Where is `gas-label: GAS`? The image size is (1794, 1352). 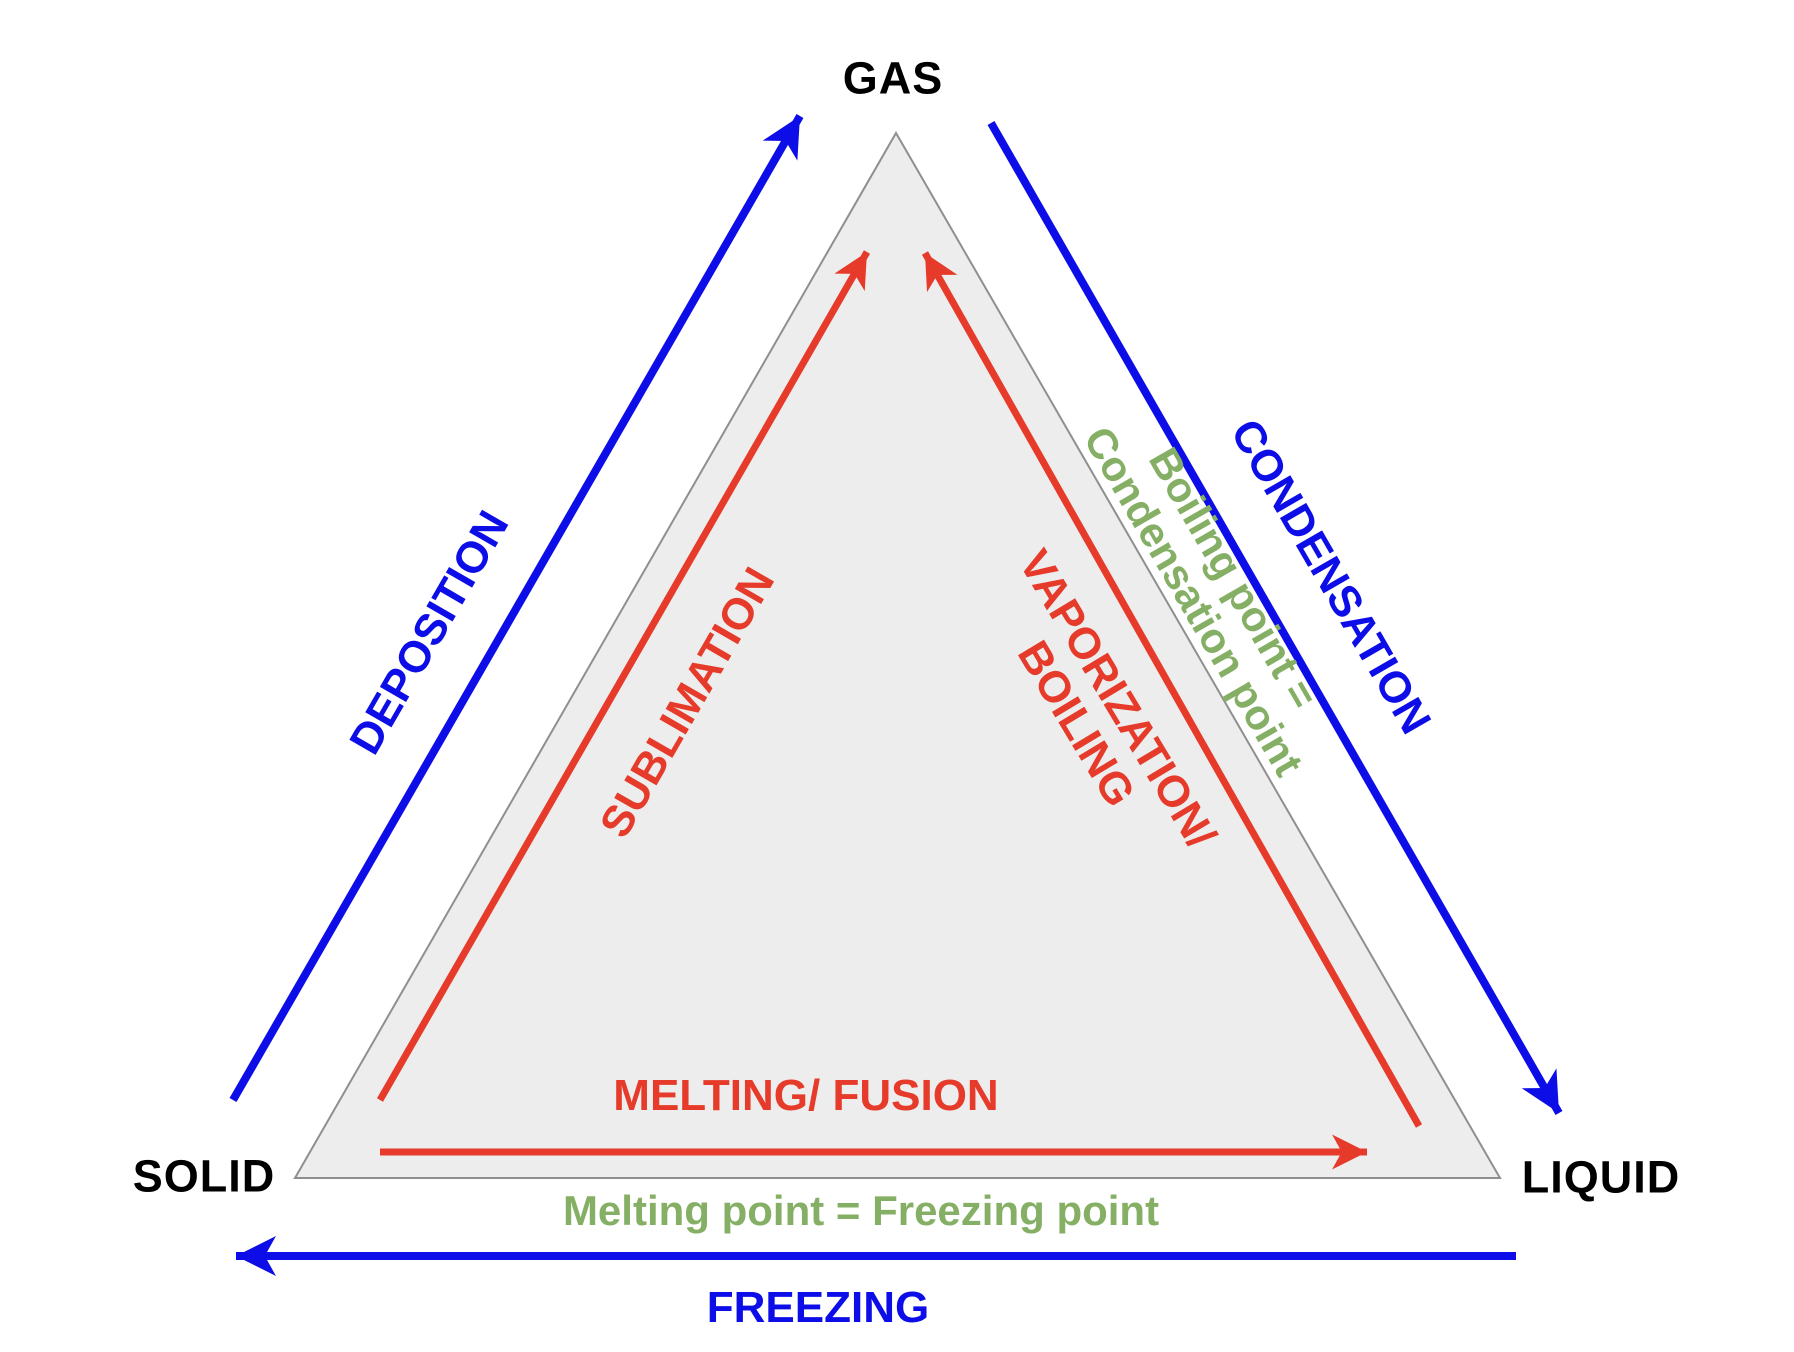
gas-label: GAS is located at coordinates (893, 78).